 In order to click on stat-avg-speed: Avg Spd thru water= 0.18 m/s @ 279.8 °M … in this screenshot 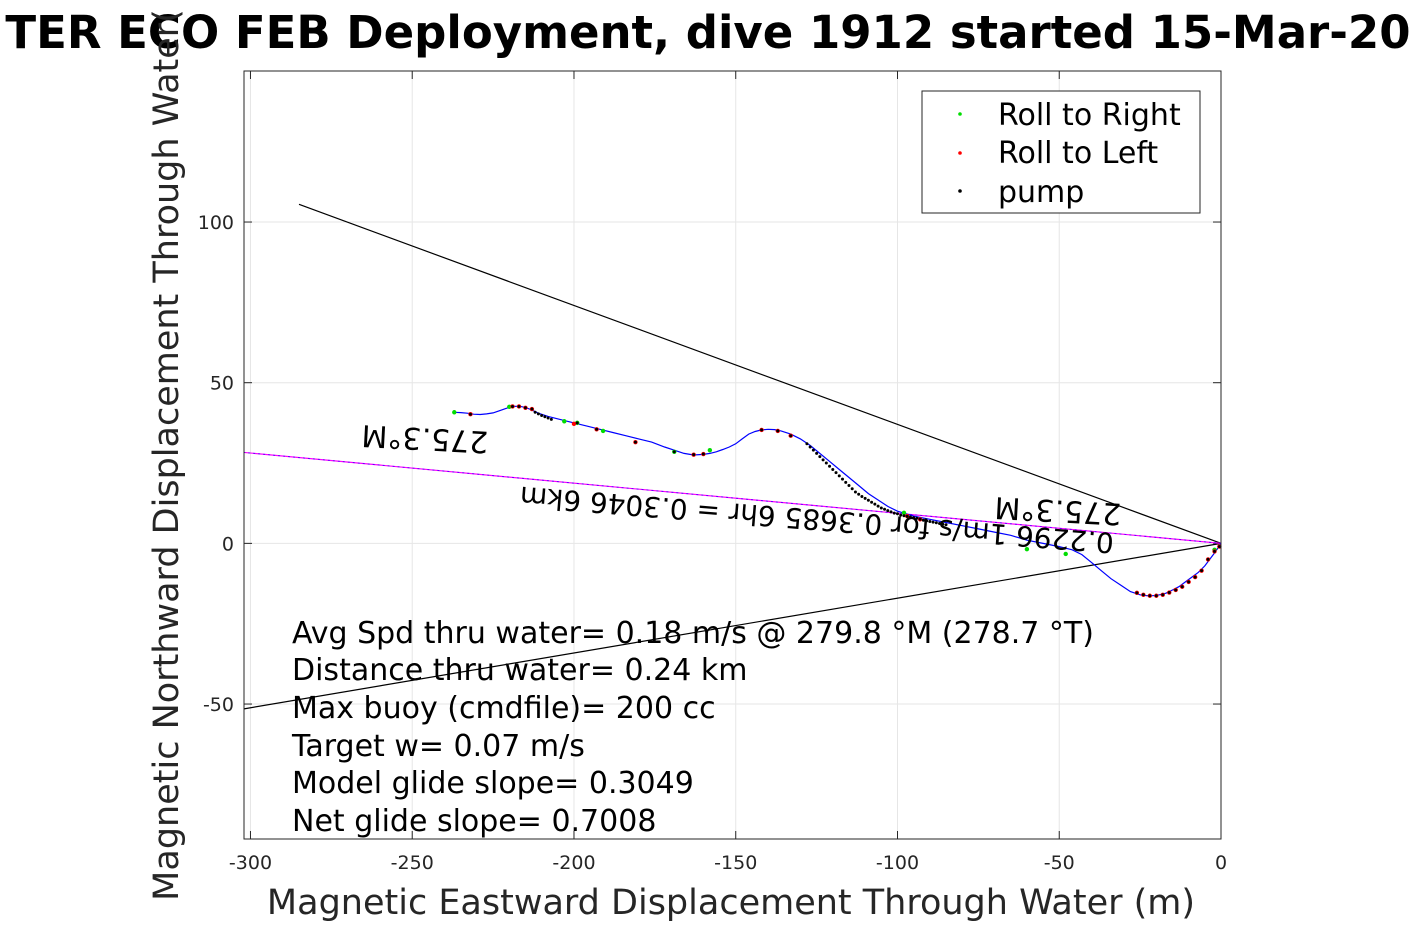, I will do `click(693, 633)`.